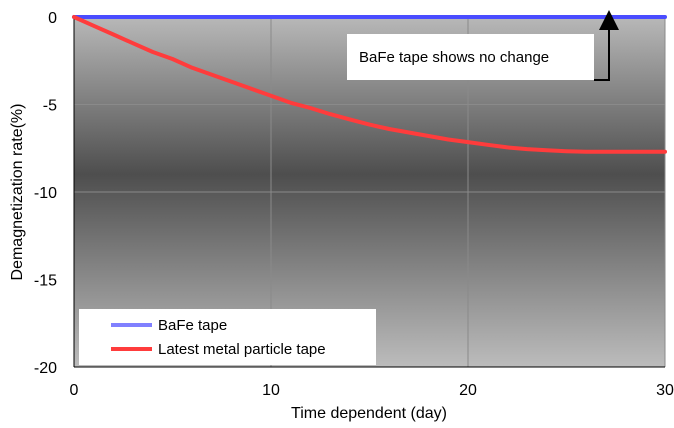  I want to click on annotation: BaFe tape shows no change, so click(483, 45).